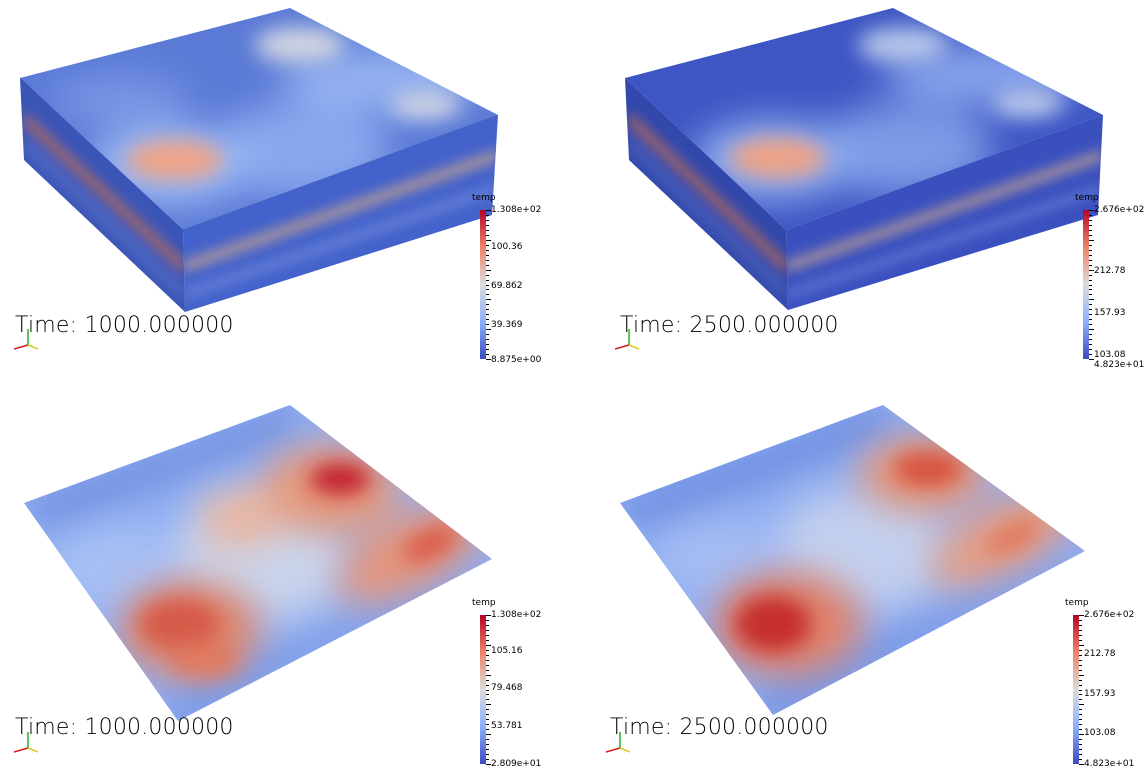 The image size is (1146, 778). Describe the element at coordinates (507, 247) in the screenshot. I see `colorbar-label: 100.36` at that location.